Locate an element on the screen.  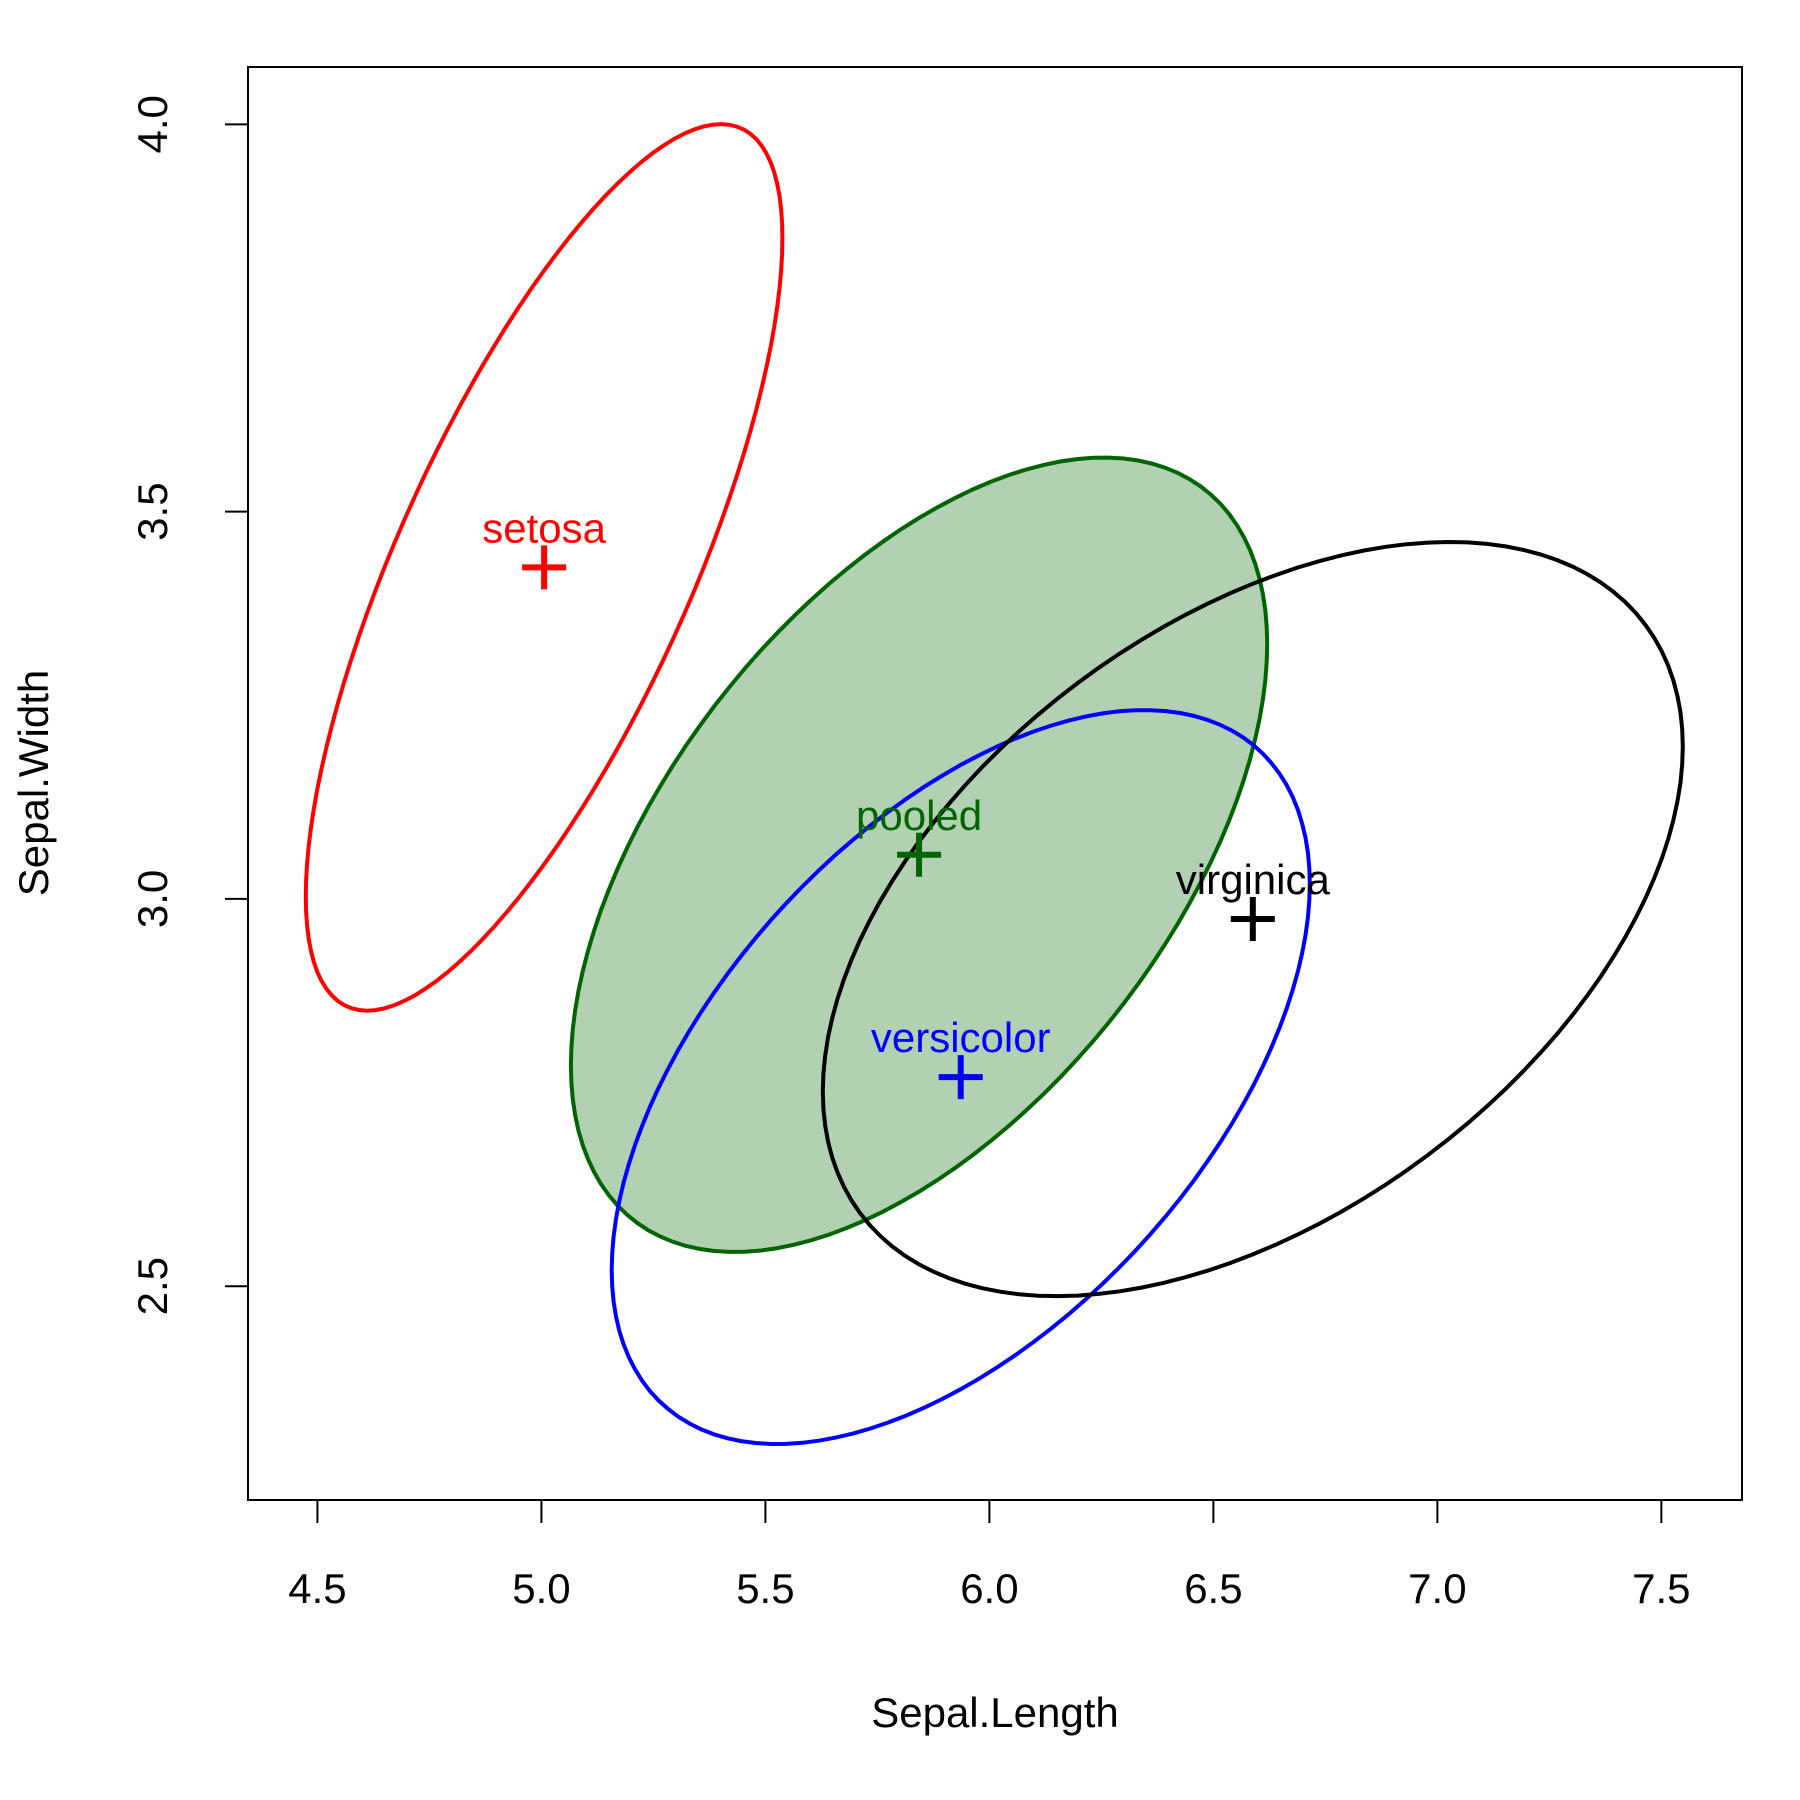
y-tick-label: 2.5 is located at coordinates (152, 1286).